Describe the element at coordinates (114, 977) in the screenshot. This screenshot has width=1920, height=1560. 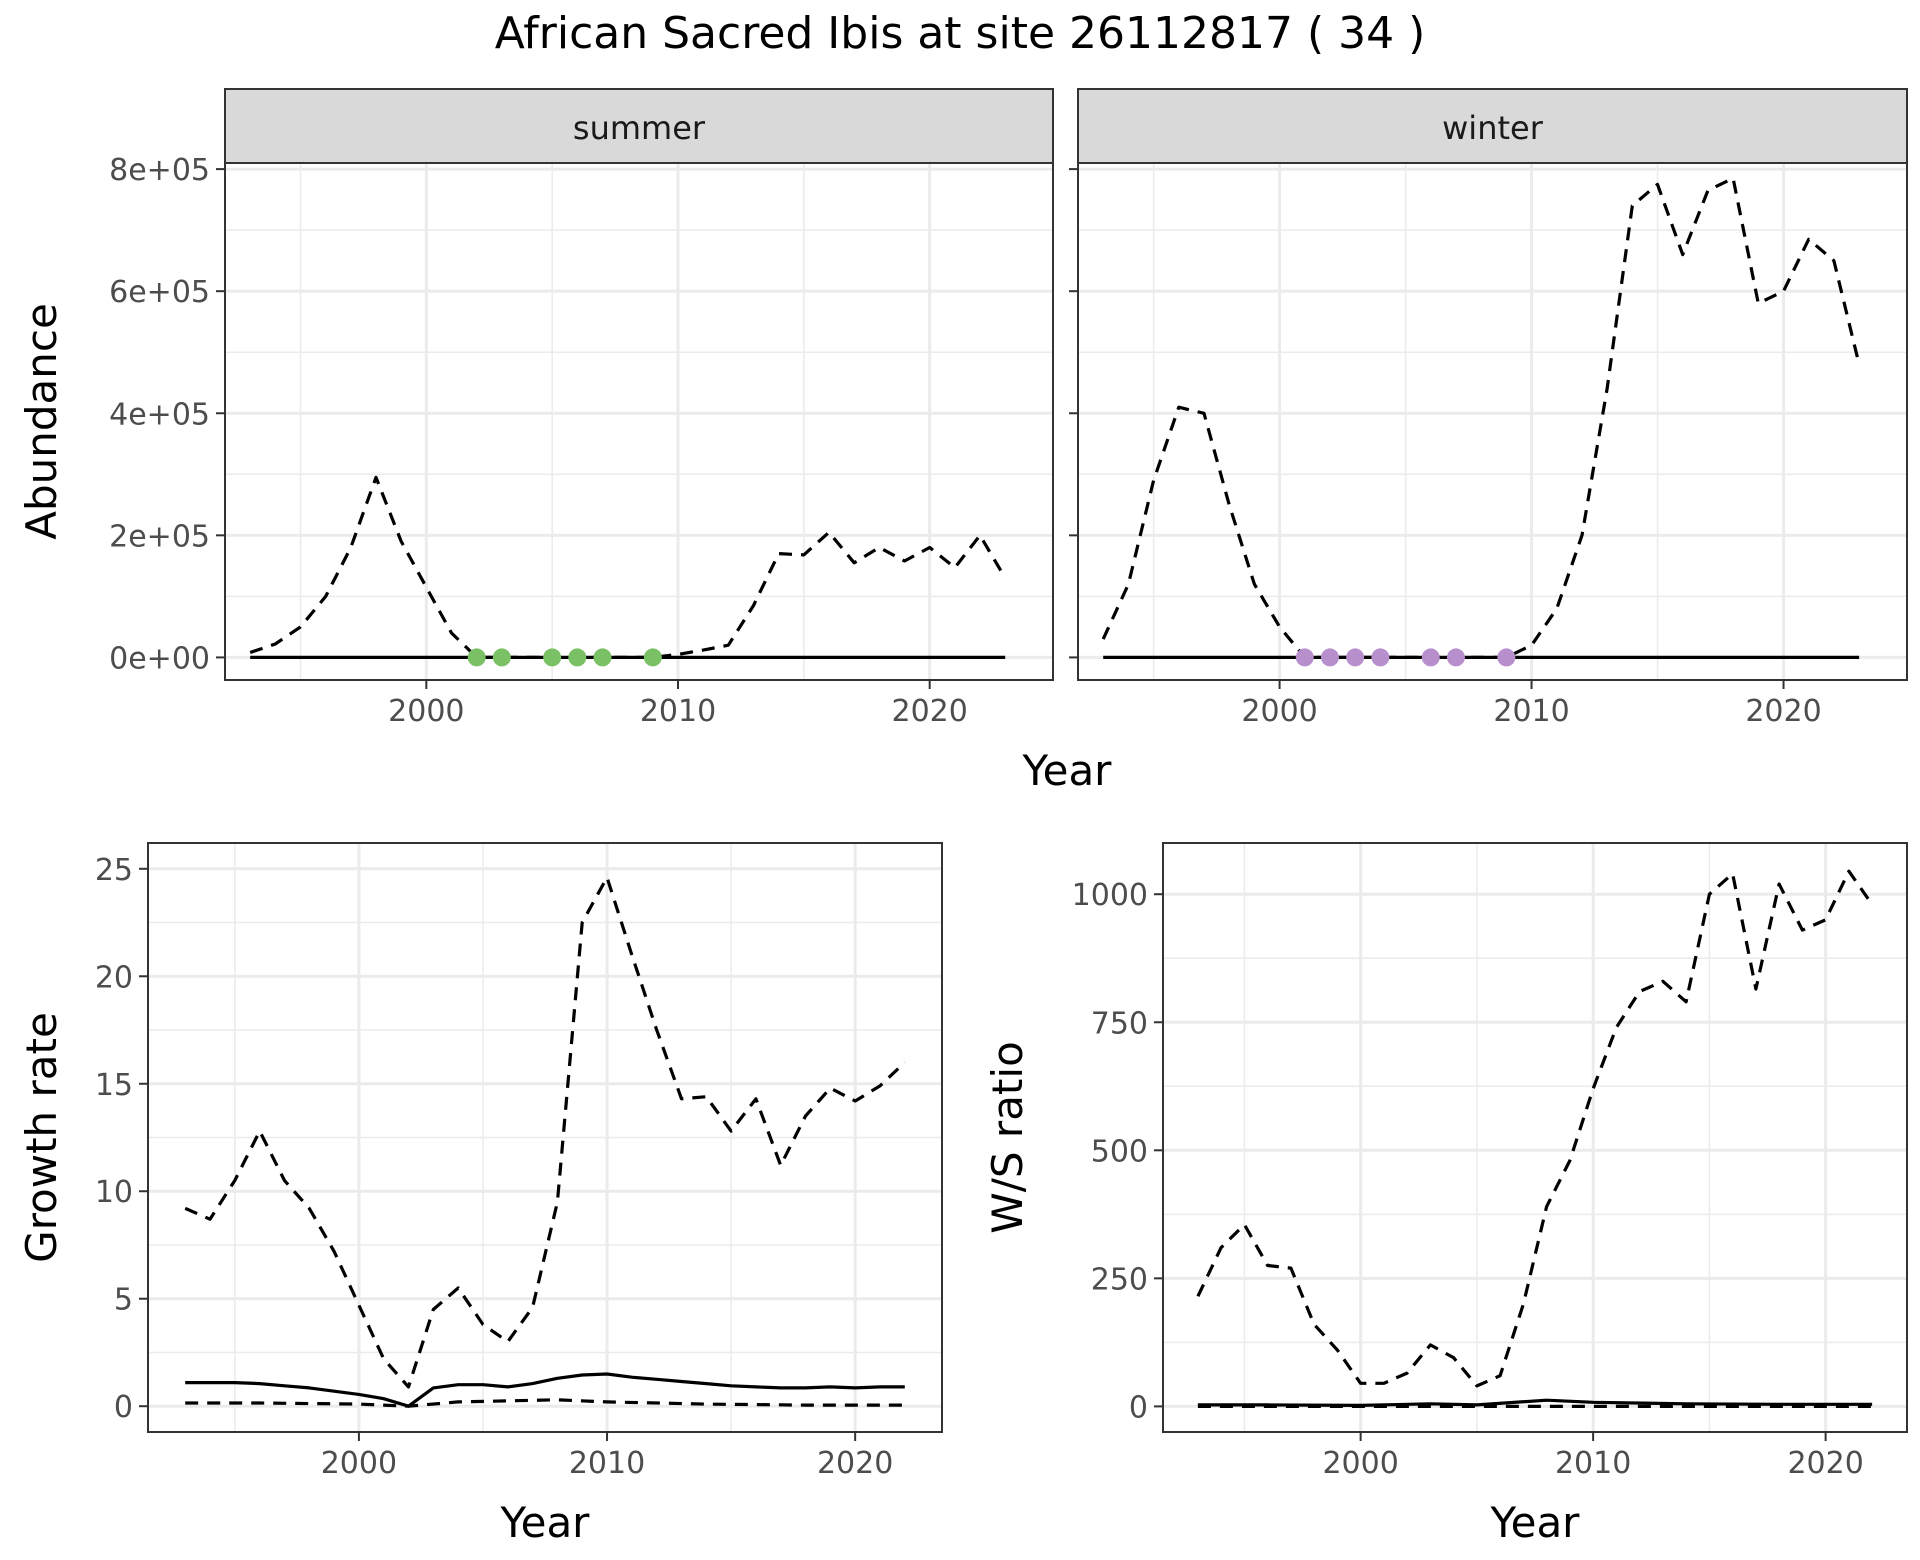
I see `y-tick-label: 20` at that location.